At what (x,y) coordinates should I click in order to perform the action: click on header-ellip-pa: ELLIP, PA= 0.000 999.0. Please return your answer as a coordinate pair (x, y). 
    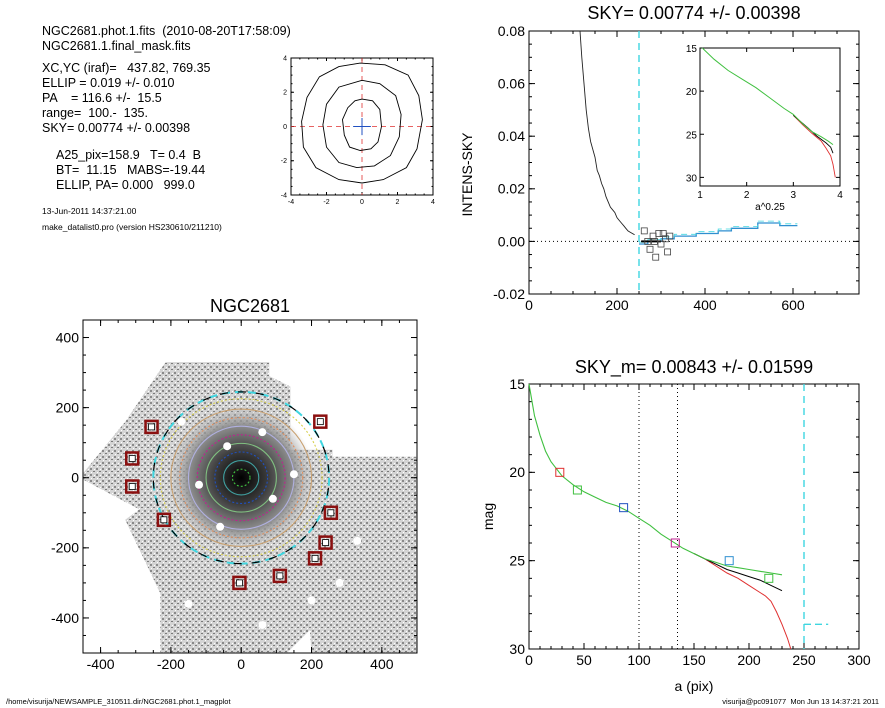
    Looking at the image, I should click on (125, 185).